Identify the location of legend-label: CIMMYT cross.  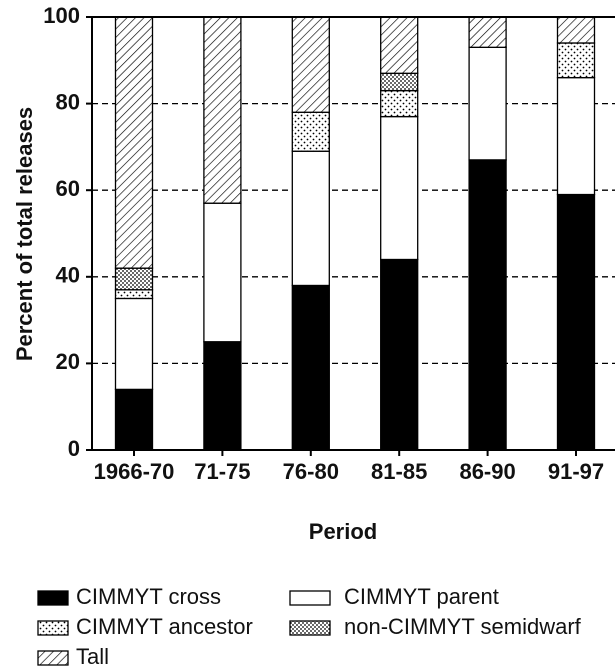
(148, 596).